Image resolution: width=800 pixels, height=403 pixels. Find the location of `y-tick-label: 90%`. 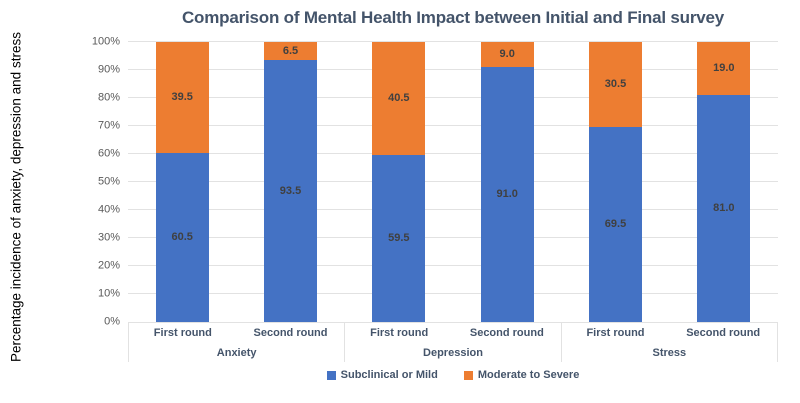

y-tick-label: 90% is located at coordinates (108, 69).